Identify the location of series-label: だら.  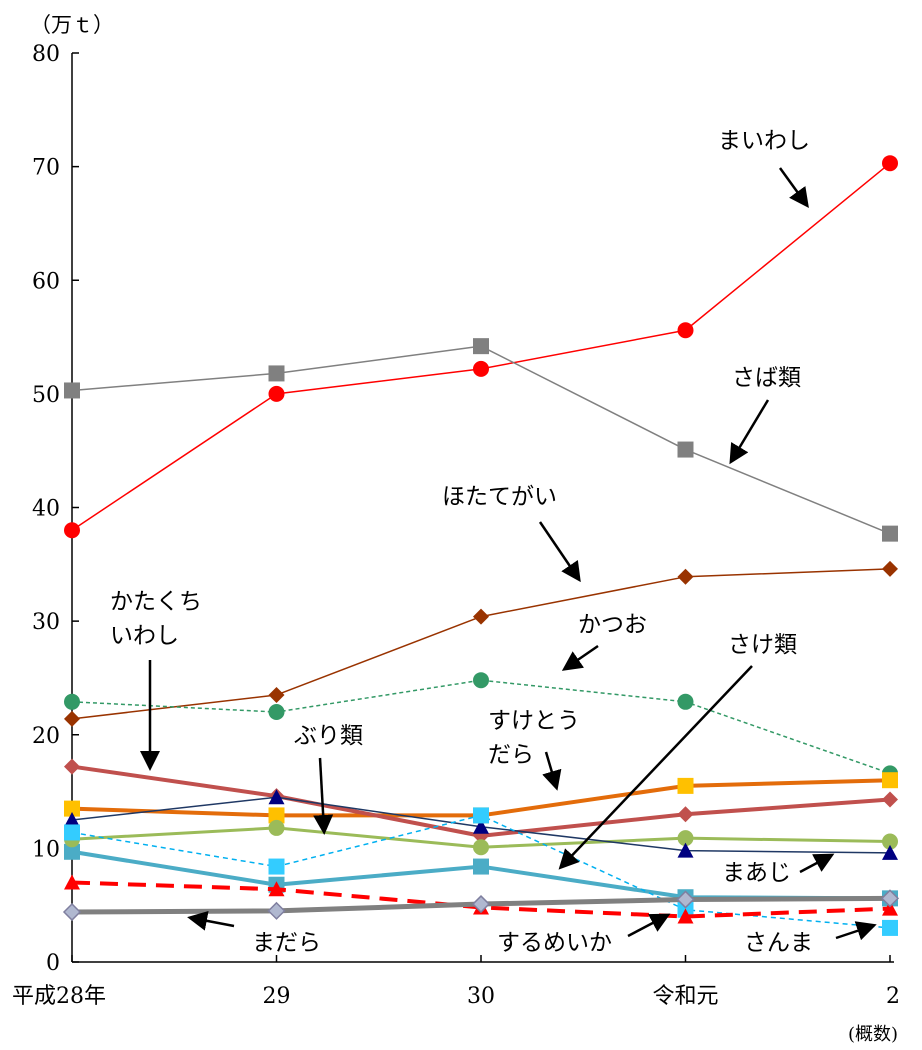
(511, 755).